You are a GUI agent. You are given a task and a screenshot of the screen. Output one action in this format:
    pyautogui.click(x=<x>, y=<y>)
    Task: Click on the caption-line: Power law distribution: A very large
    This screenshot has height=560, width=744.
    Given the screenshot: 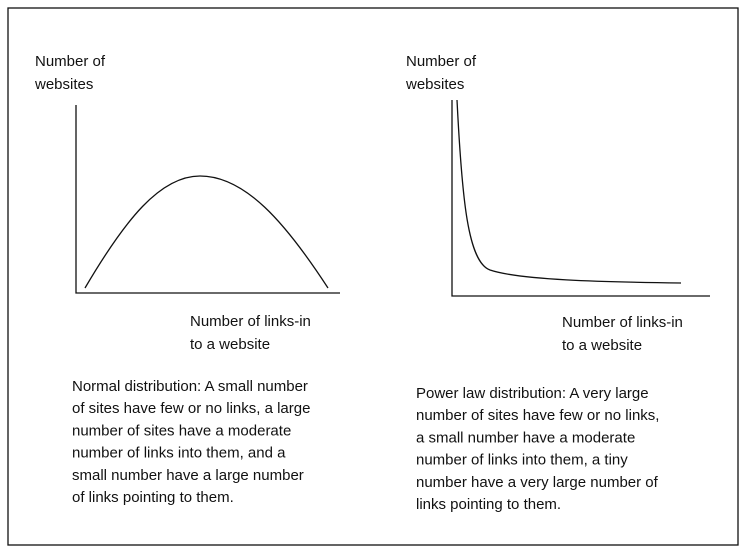 What is the action you would take?
    pyautogui.click(x=532, y=393)
    